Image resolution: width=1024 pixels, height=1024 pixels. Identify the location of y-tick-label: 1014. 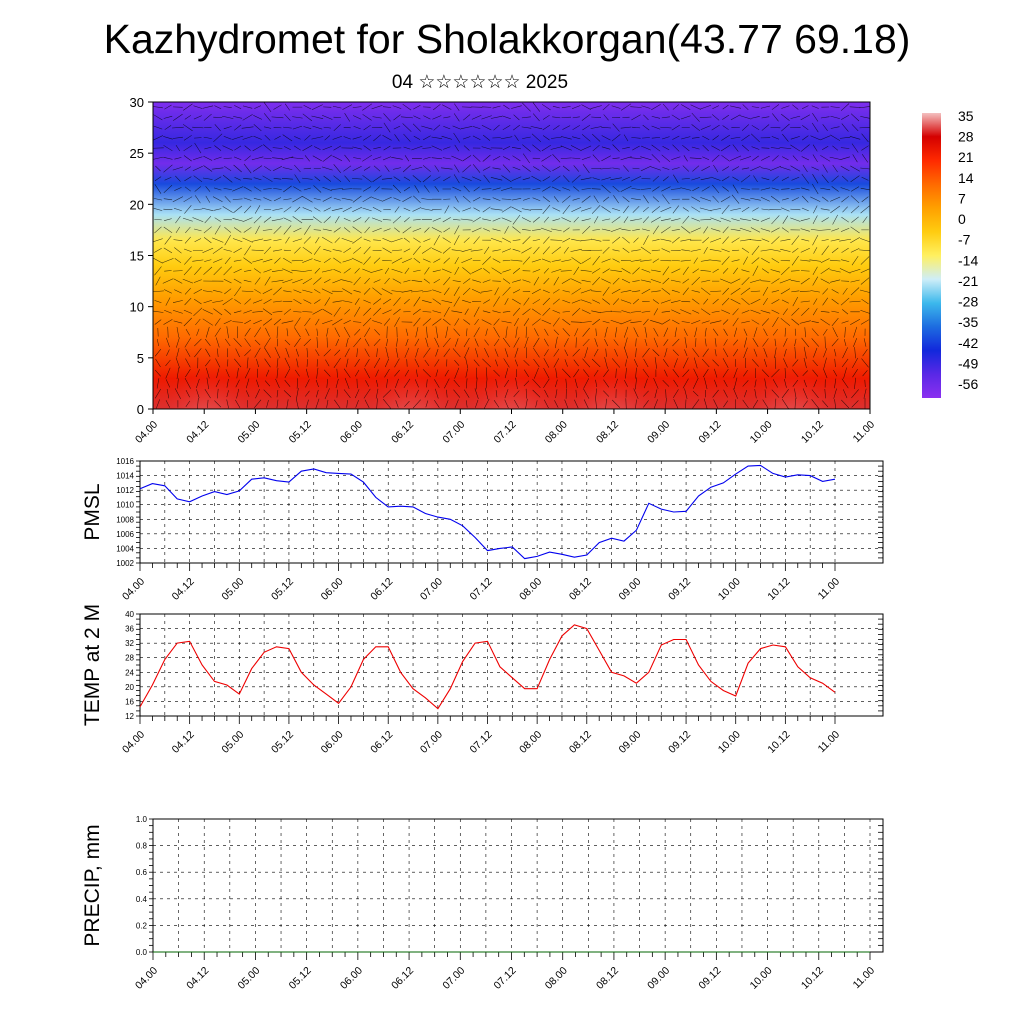
(125, 476).